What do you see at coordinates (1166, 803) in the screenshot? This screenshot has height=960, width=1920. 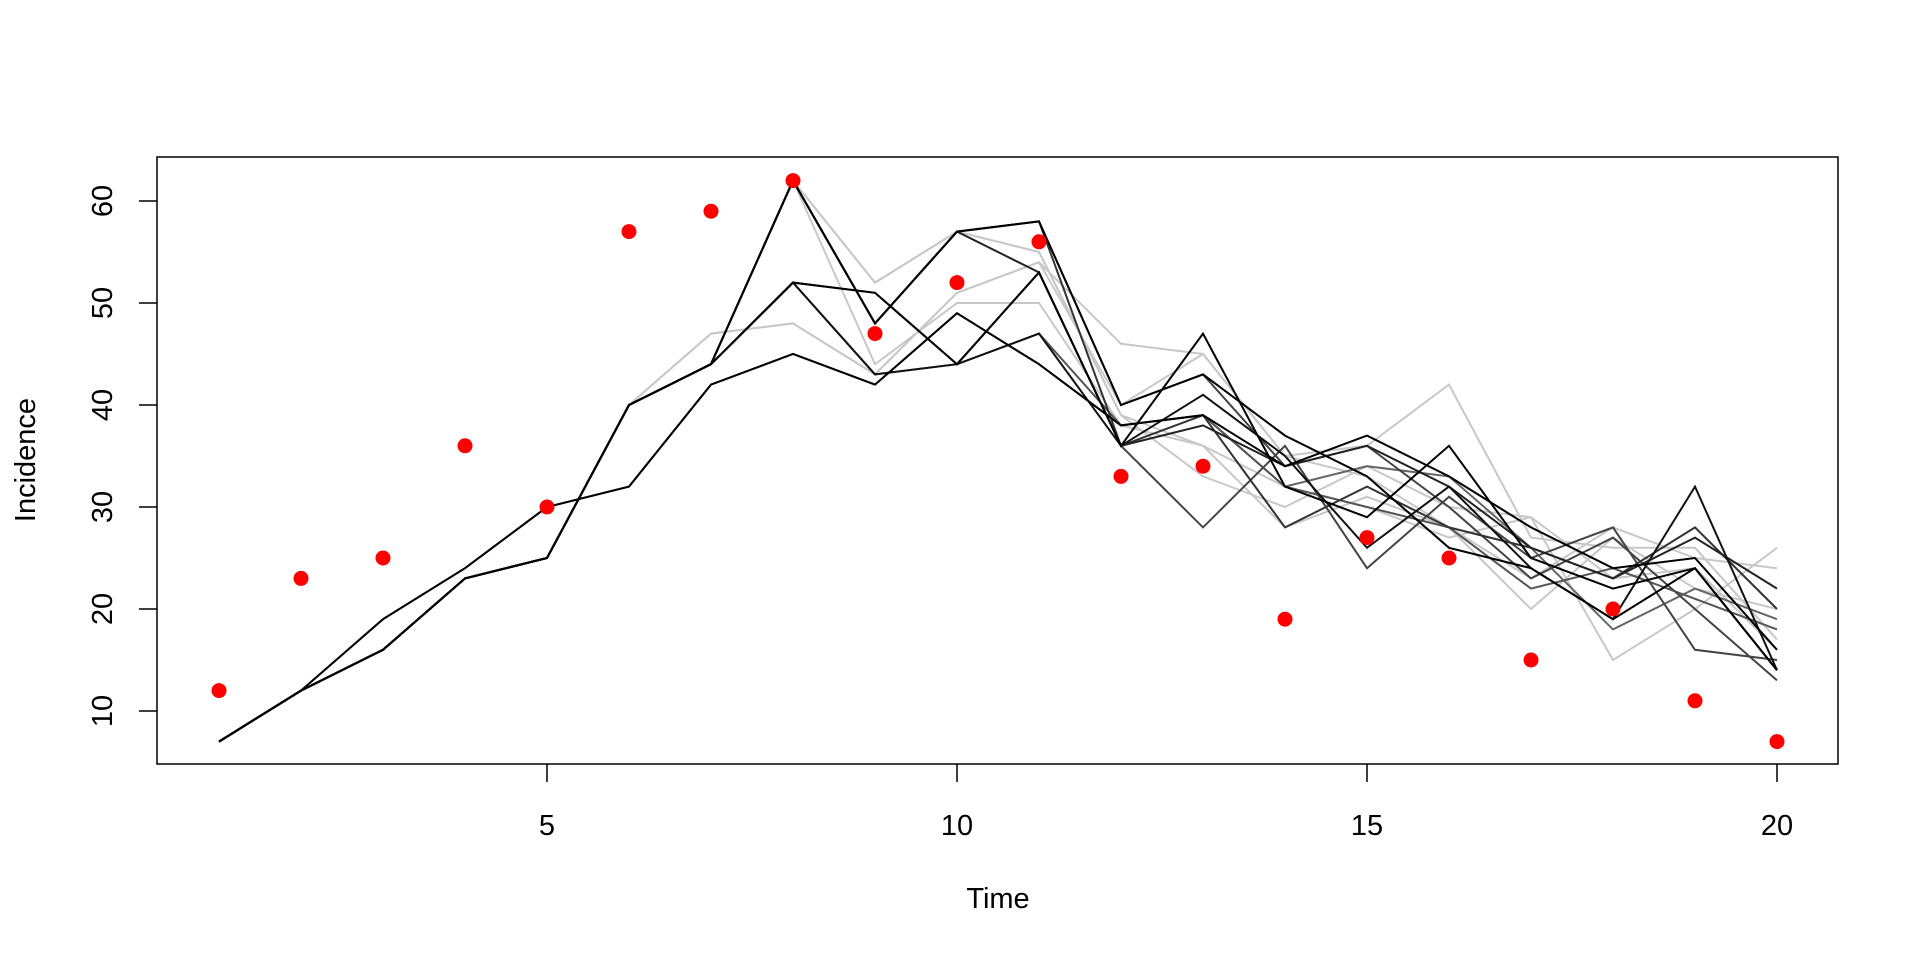 I see `x-axis: 5 10 15 20` at bounding box center [1166, 803].